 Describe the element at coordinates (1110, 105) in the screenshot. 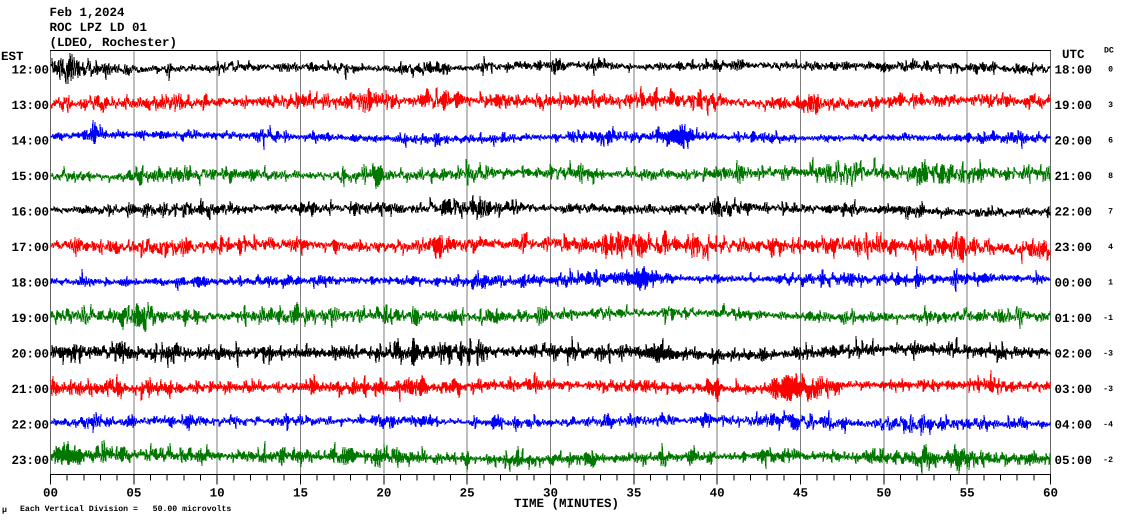

I see `svg-text: 3` at that location.